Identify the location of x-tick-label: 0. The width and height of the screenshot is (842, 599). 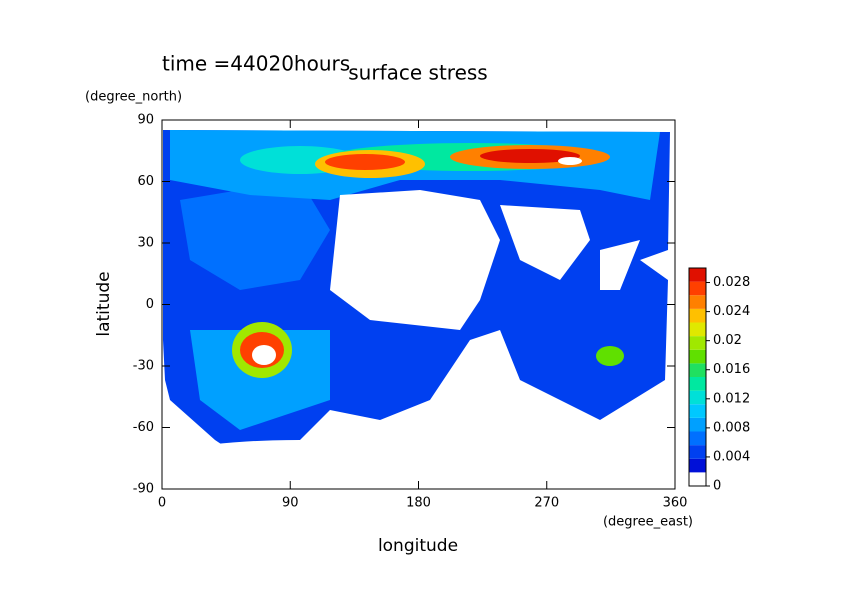
(162, 503).